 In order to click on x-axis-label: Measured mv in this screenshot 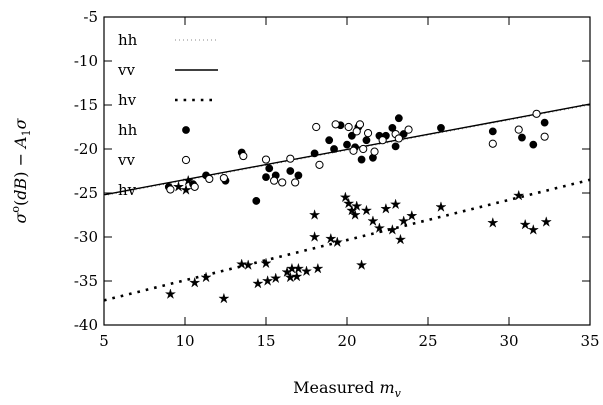, I will do `click(347, 389)`.